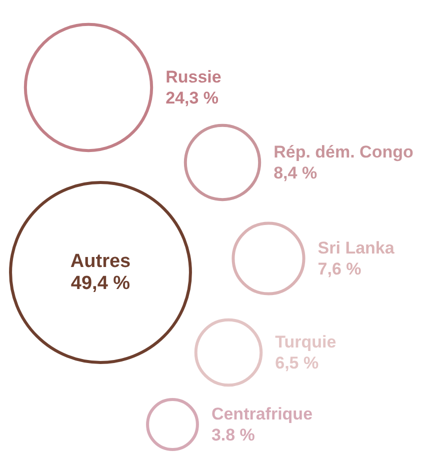 This screenshot has height=459, width=432. Describe the element at coordinates (297, 362) in the screenshot. I see `data-label: 6,5 %` at that location.